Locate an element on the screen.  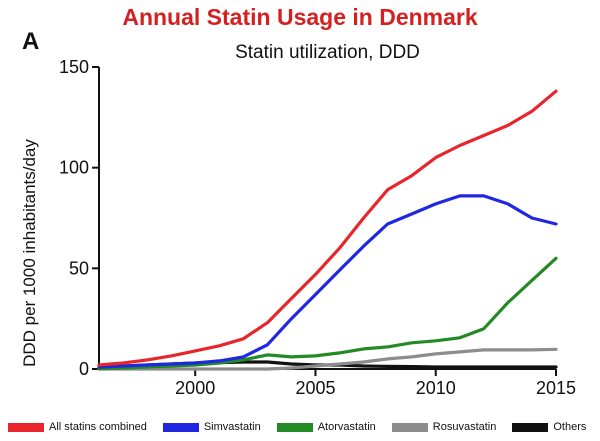
y-tick-label: 100 is located at coordinates (74, 168).